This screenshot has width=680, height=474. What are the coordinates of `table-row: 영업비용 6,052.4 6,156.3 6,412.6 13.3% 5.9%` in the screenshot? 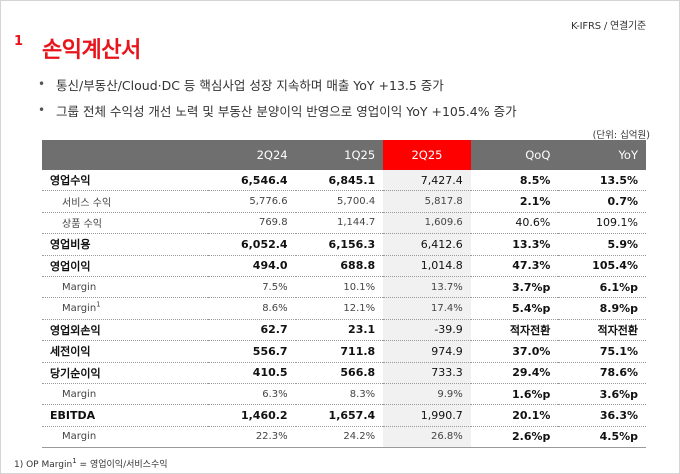 It's located at (344, 244).